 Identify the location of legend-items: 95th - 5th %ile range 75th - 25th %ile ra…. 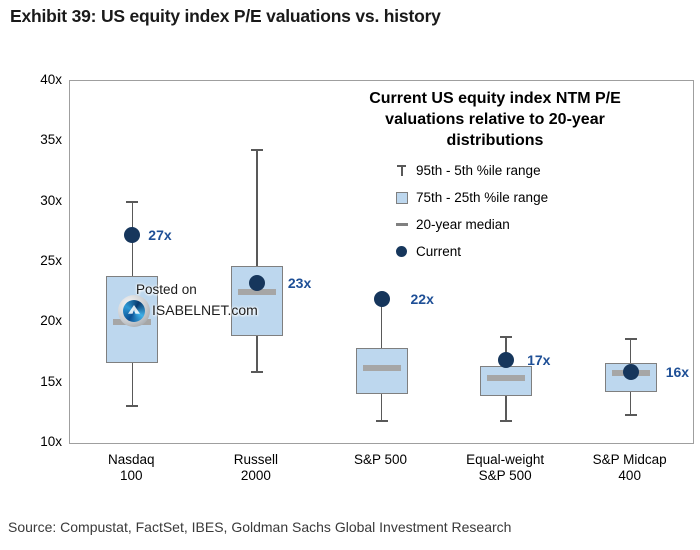
(495, 211).